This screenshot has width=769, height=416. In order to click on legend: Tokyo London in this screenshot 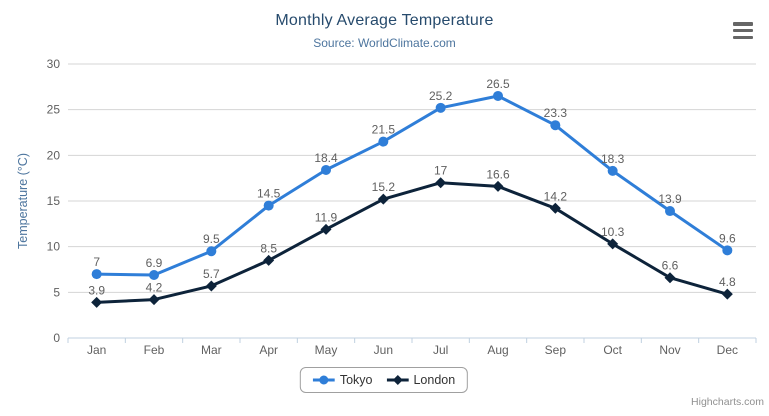, I will do `click(384, 380)`.